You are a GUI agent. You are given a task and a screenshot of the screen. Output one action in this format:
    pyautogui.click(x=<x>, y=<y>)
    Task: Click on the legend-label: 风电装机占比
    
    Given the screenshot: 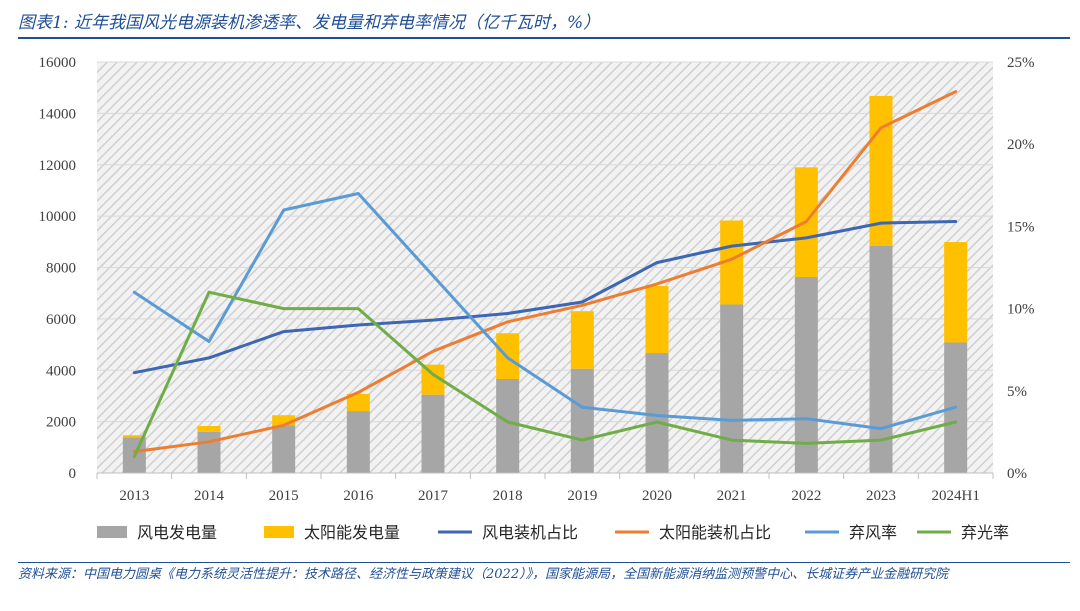 What is the action you would take?
    pyautogui.click(x=530, y=532)
    